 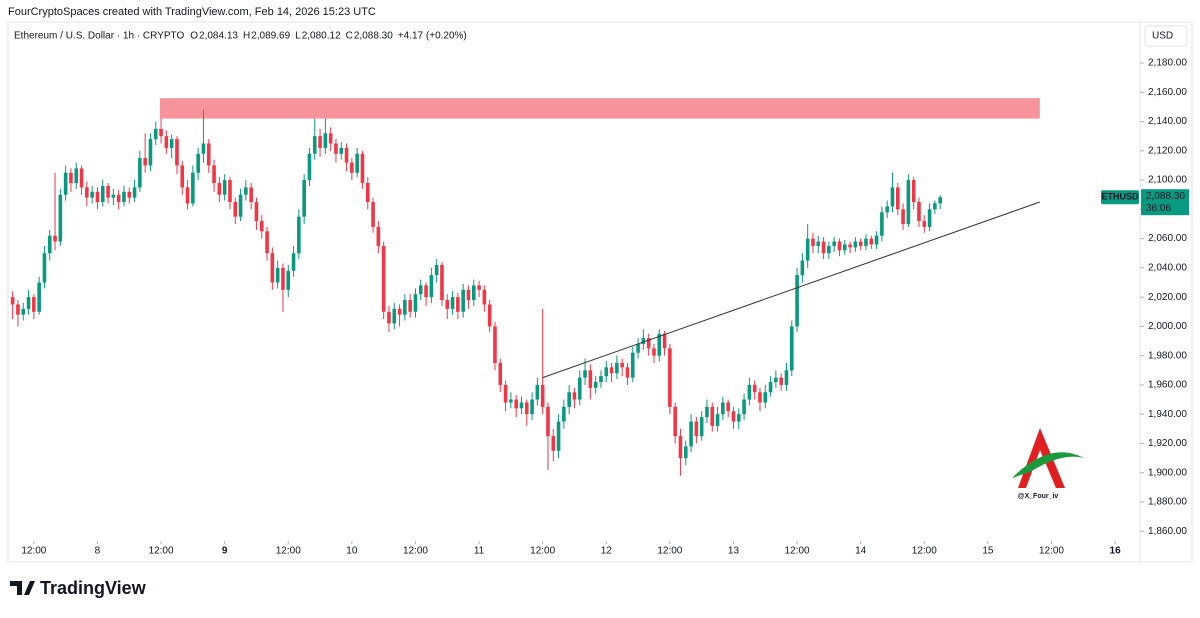 What do you see at coordinates (352, 551) in the screenshot?
I see `x-tick-label: 10` at bounding box center [352, 551].